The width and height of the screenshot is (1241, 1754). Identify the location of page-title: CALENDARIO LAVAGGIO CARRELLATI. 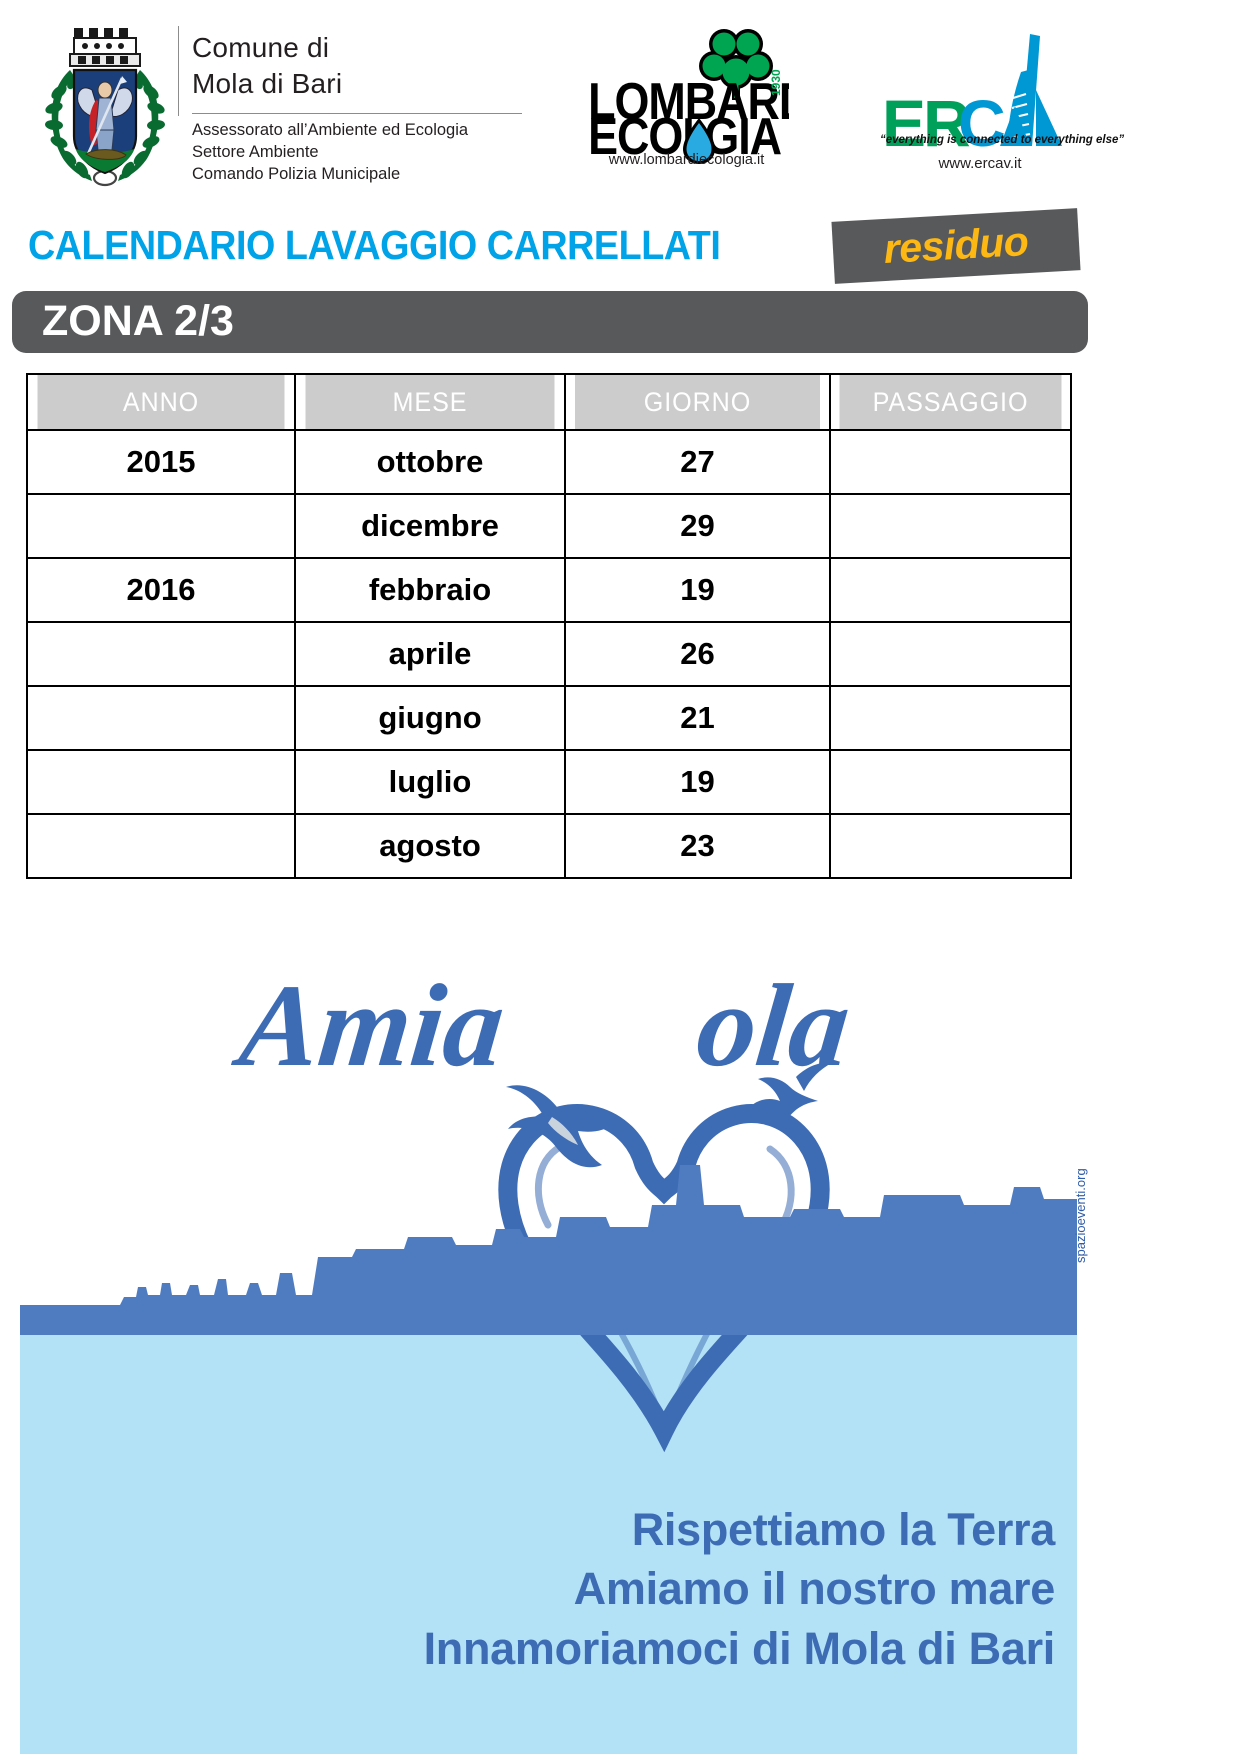
(374, 245).